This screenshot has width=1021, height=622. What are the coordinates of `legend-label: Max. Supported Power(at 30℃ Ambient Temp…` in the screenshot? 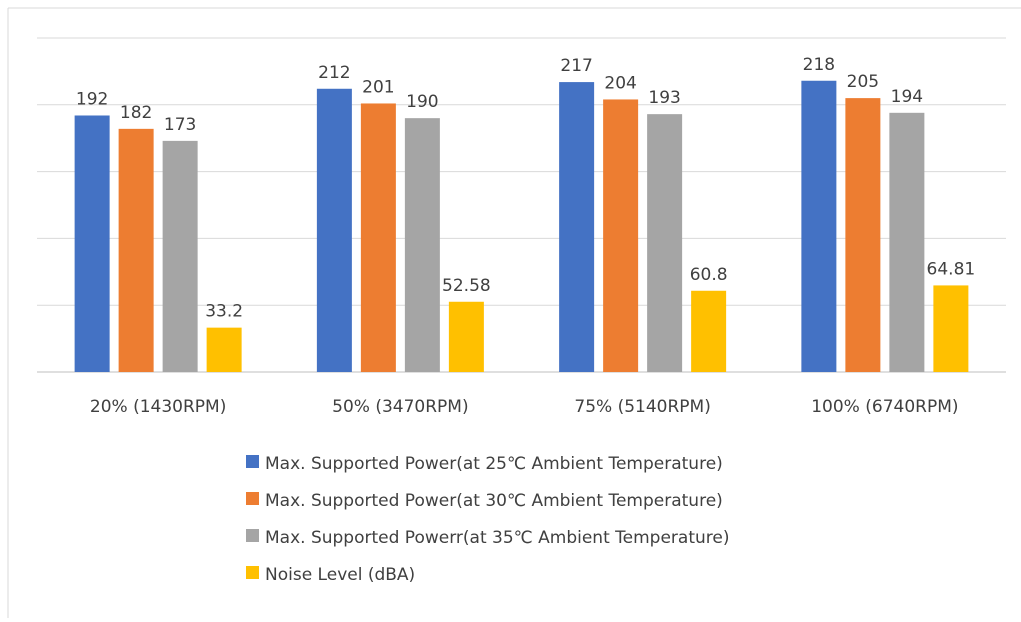 It's located at (494, 501).